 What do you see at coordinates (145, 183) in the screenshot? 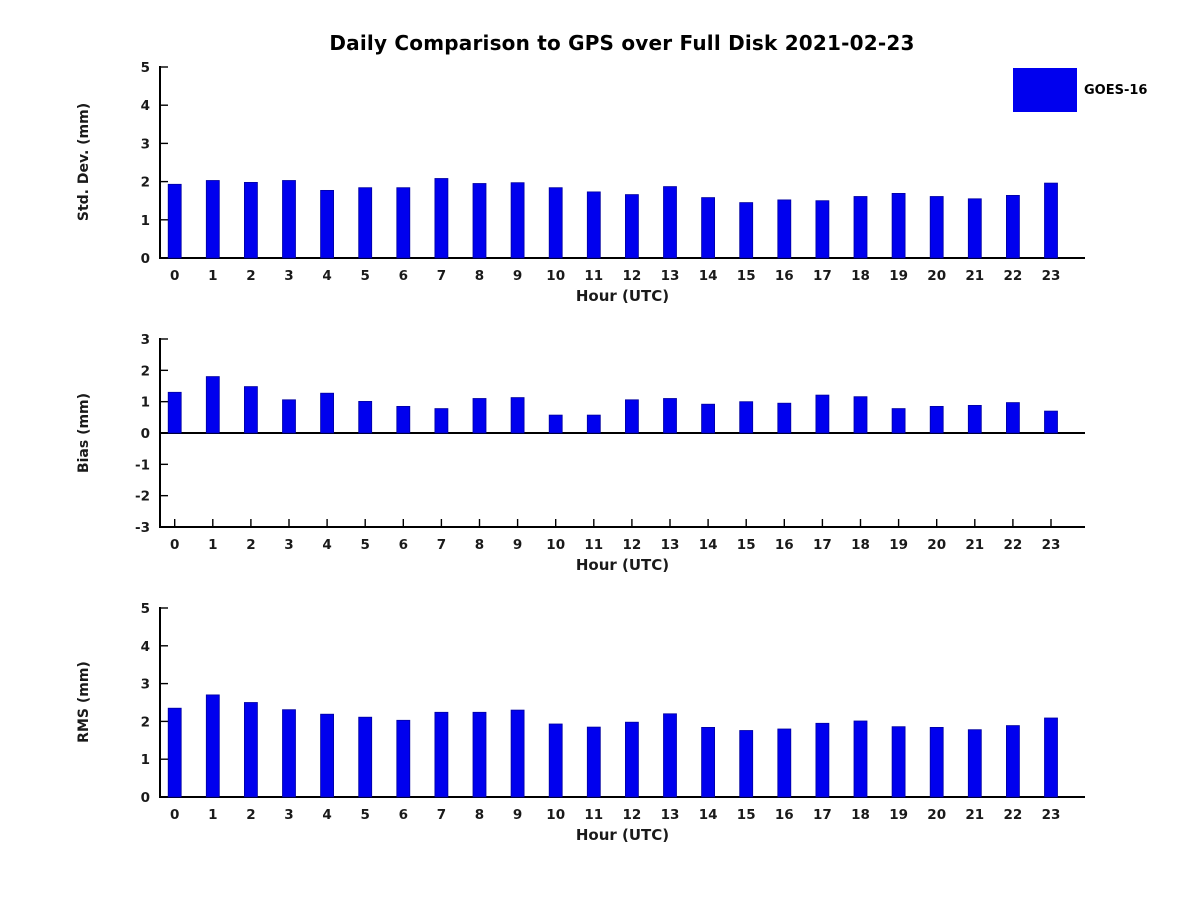
I see `y-tick-label: 2` at bounding box center [145, 183].